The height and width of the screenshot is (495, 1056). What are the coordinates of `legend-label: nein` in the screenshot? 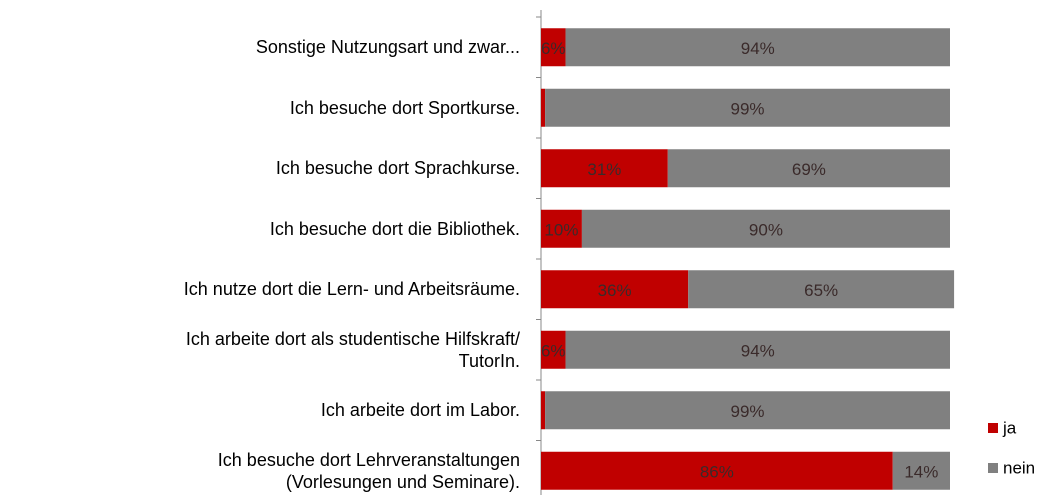 It's located at (1019, 468).